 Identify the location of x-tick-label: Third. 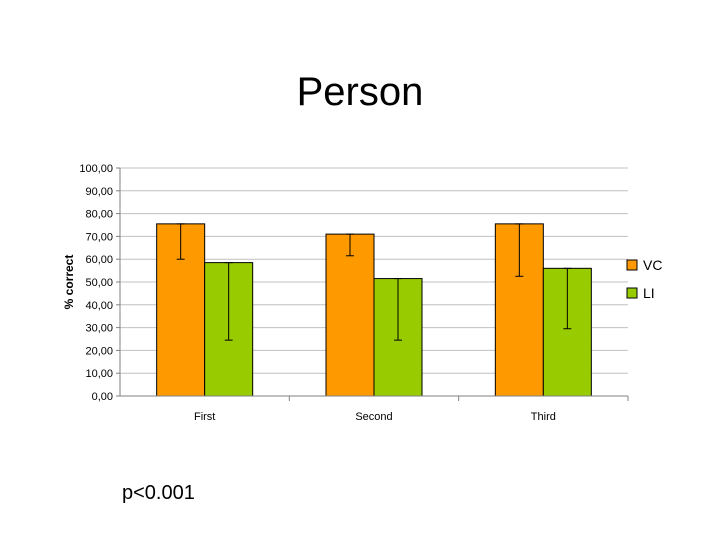
(543, 417).